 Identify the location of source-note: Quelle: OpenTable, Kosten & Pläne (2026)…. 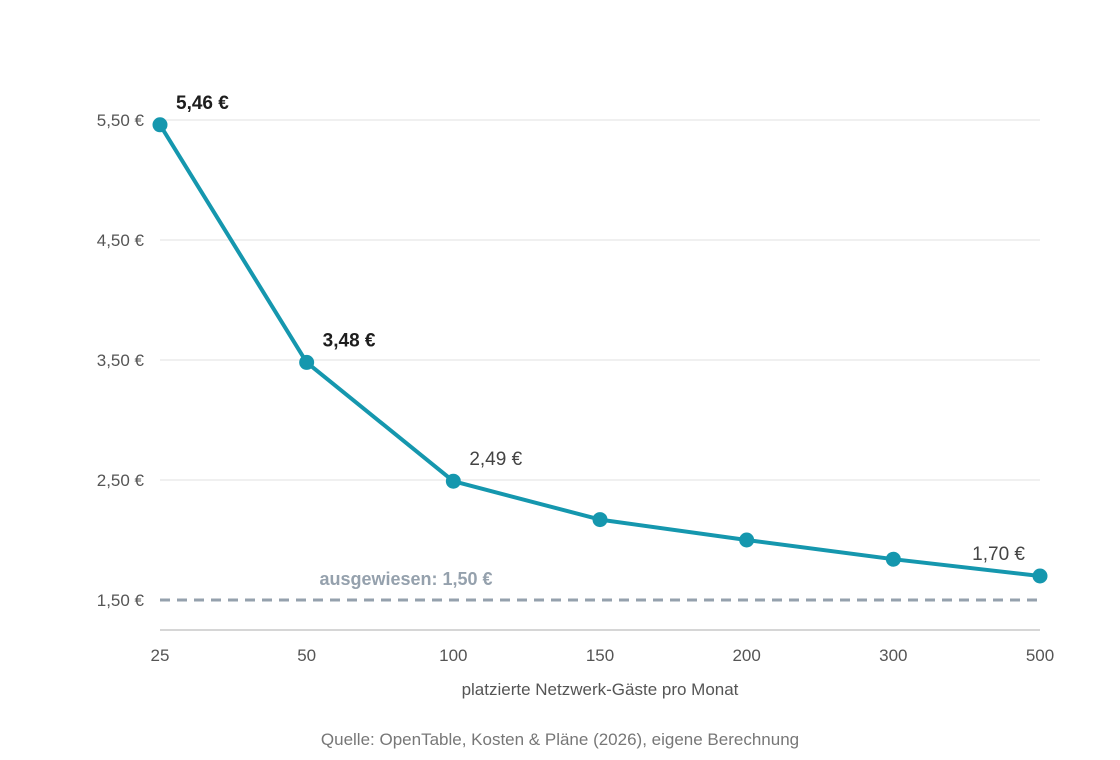
(560, 739).